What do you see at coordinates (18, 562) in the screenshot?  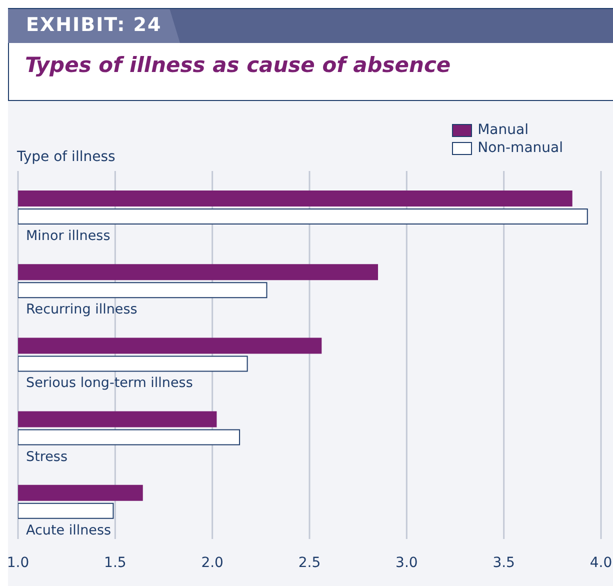 I see `x-tick-label: 1.0` at bounding box center [18, 562].